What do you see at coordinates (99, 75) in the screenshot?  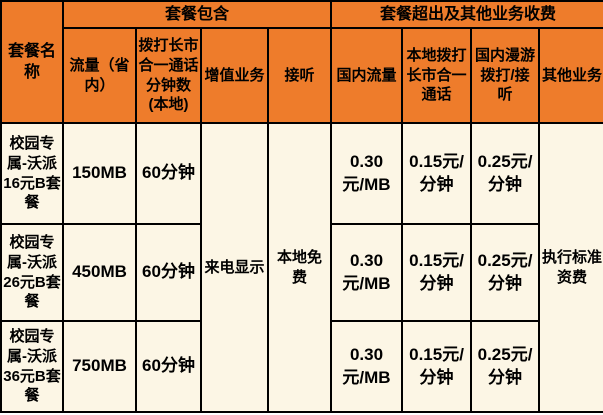 I see `header-flow: 流量（省 内）` at bounding box center [99, 75].